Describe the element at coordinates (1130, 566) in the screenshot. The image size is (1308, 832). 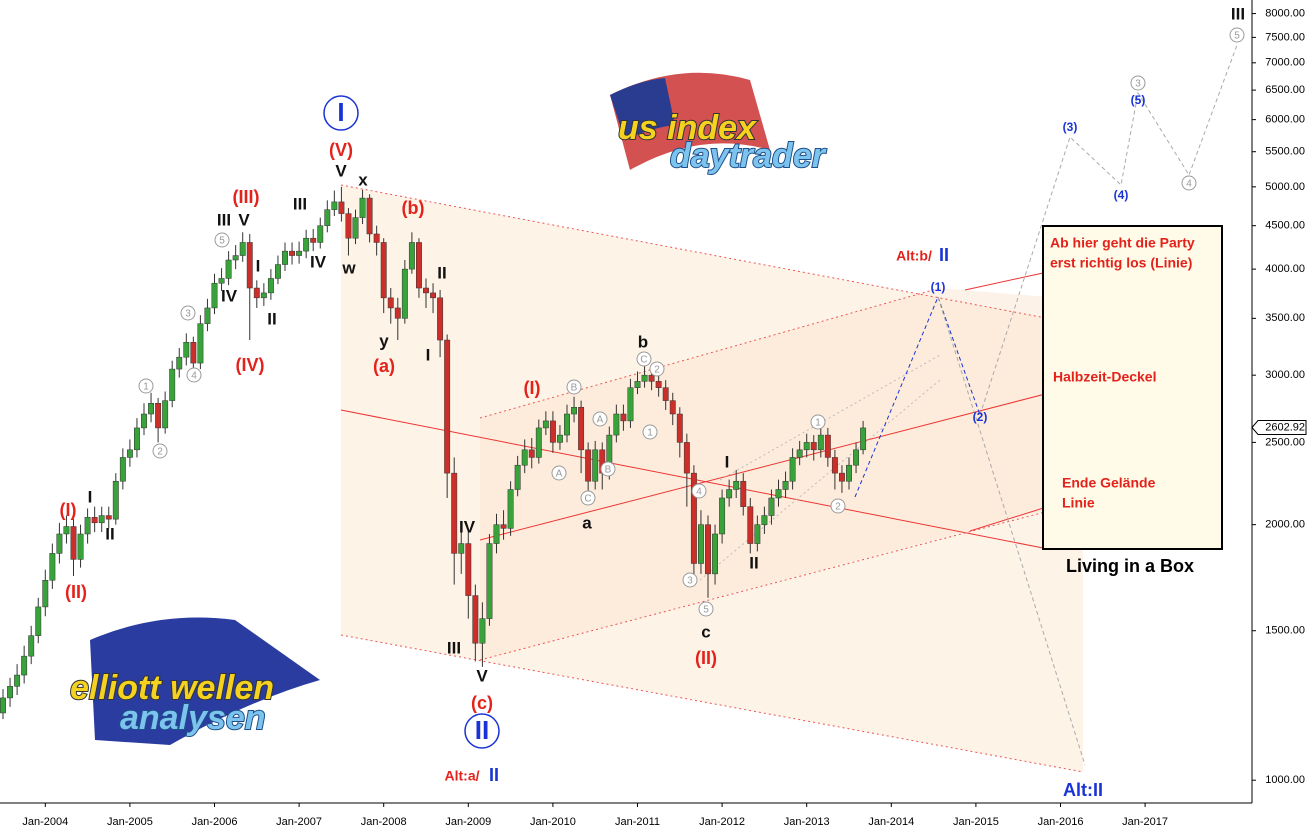
I see `box-caption: Living in a Box` at that location.